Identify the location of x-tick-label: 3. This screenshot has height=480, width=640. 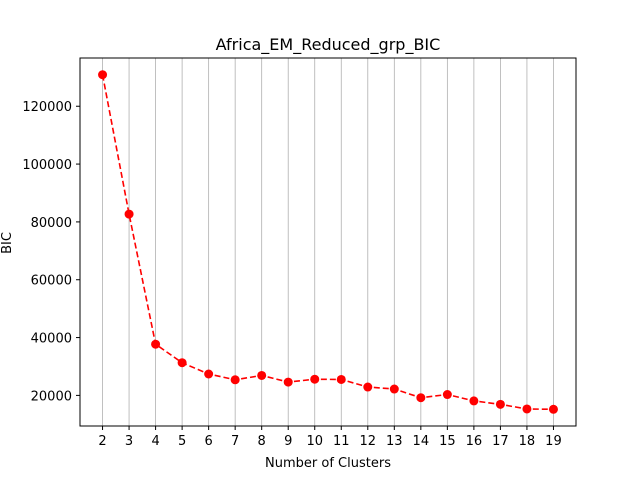
(129, 441).